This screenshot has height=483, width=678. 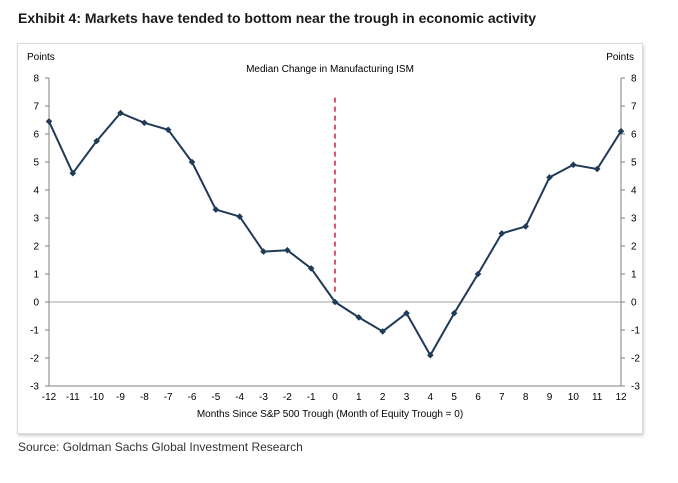 What do you see at coordinates (478, 397) in the screenshot?
I see `x-tick-label: 6` at bounding box center [478, 397].